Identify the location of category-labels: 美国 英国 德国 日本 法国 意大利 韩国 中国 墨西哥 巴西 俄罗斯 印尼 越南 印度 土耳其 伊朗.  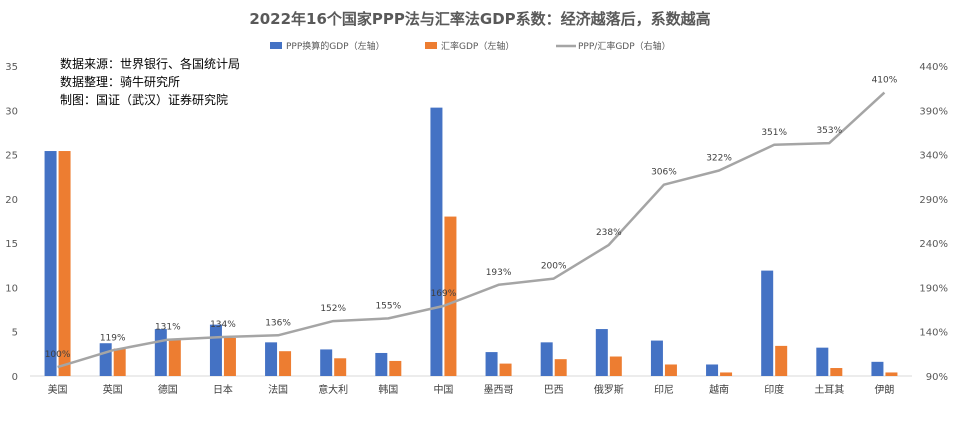
(471, 389).